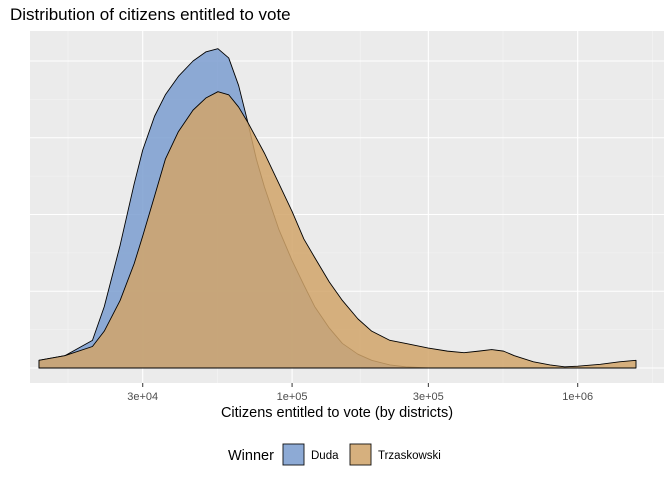 This screenshot has width=672, height=480. What do you see at coordinates (577, 397) in the screenshot?
I see `x-tick-label: 1e+06` at bounding box center [577, 397].